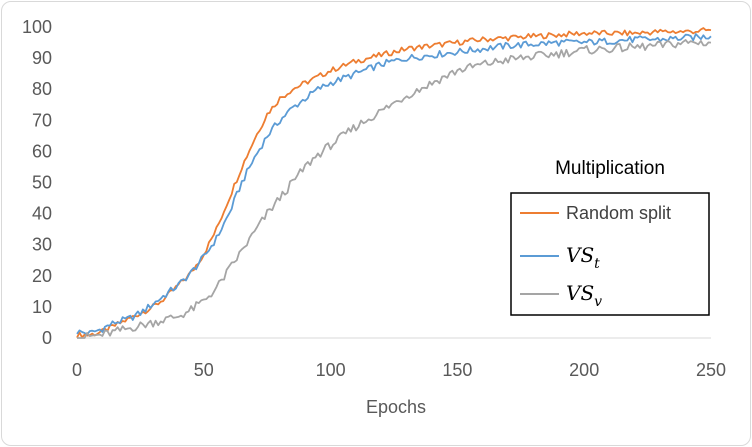  I want to click on y-axis-tick-labels: 0 10 20 30 40 50 60 70 80 90 100, so click(37, 182).